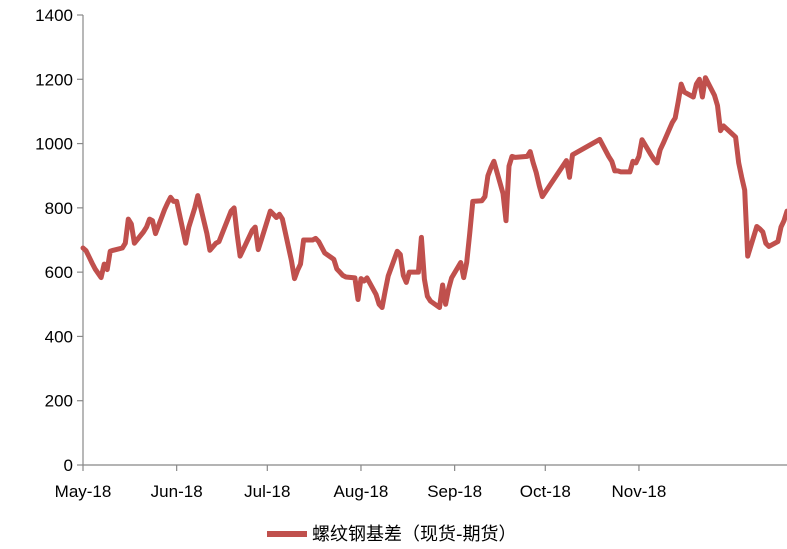 The height and width of the screenshot is (549, 787). Describe the element at coordinates (59, 401) in the screenshot. I see `y-tick-label: 200` at that location.